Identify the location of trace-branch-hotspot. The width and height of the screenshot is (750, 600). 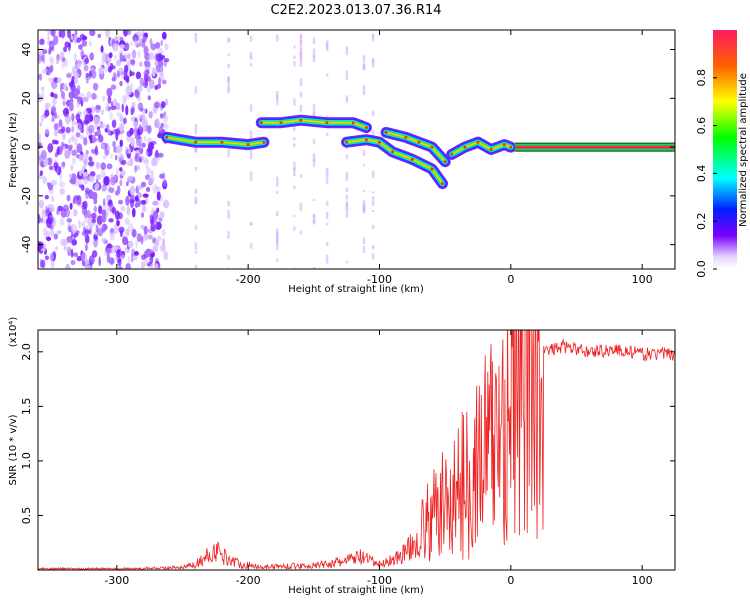
(406, 137).